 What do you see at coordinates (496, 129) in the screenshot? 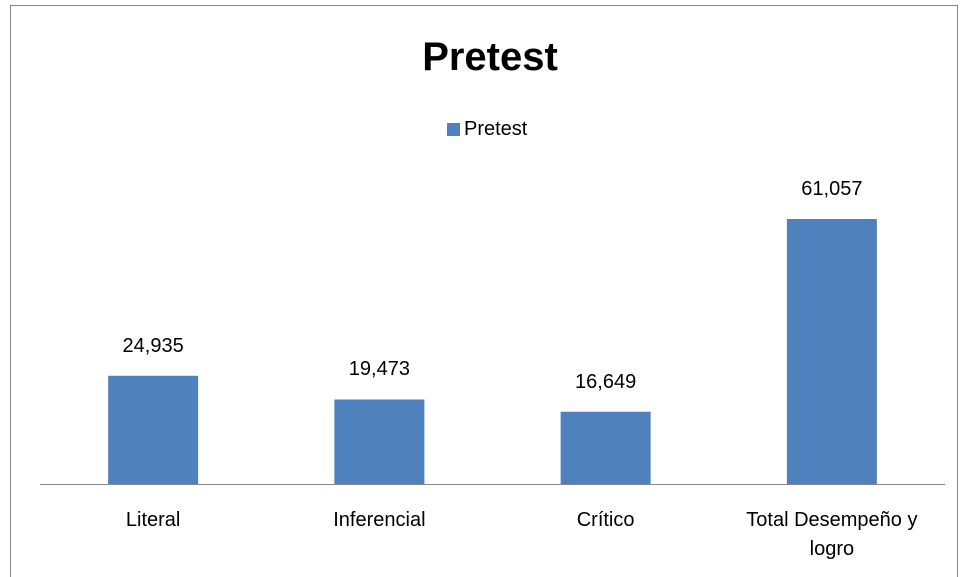
I see `legend-label: Pretest` at bounding box center [496, 129].